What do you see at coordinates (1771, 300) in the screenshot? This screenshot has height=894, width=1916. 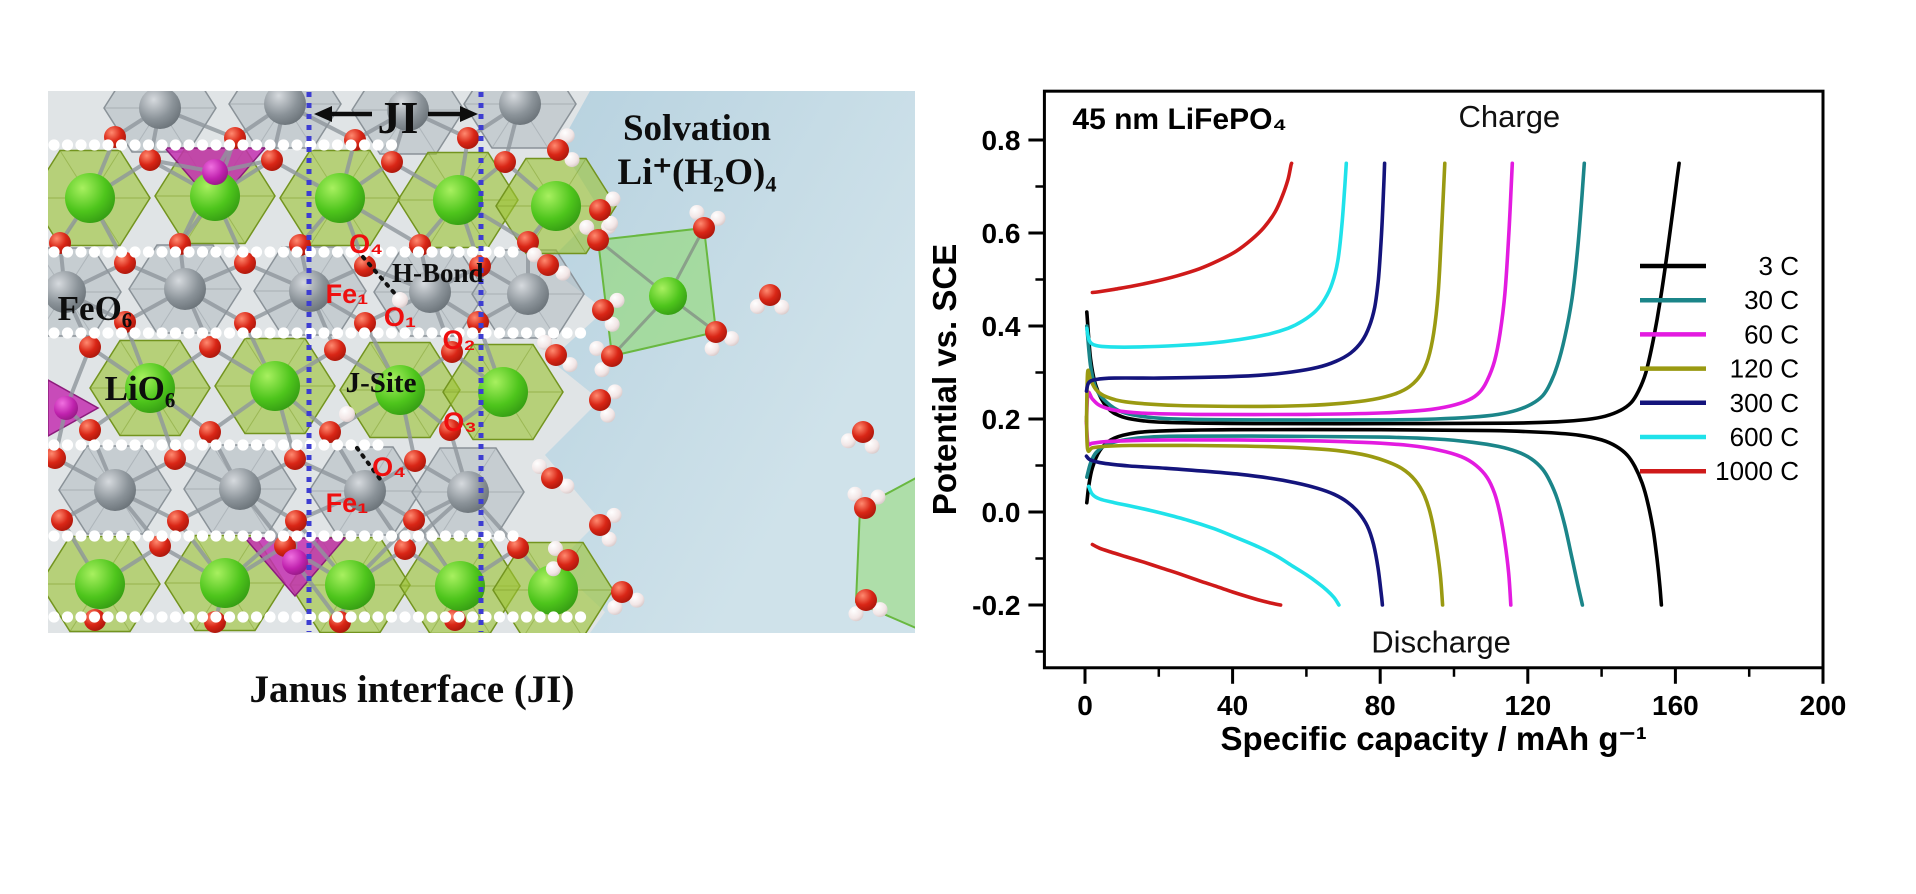 I see `legend-label-30C: 30 C` at bounding box center [1771, 300].